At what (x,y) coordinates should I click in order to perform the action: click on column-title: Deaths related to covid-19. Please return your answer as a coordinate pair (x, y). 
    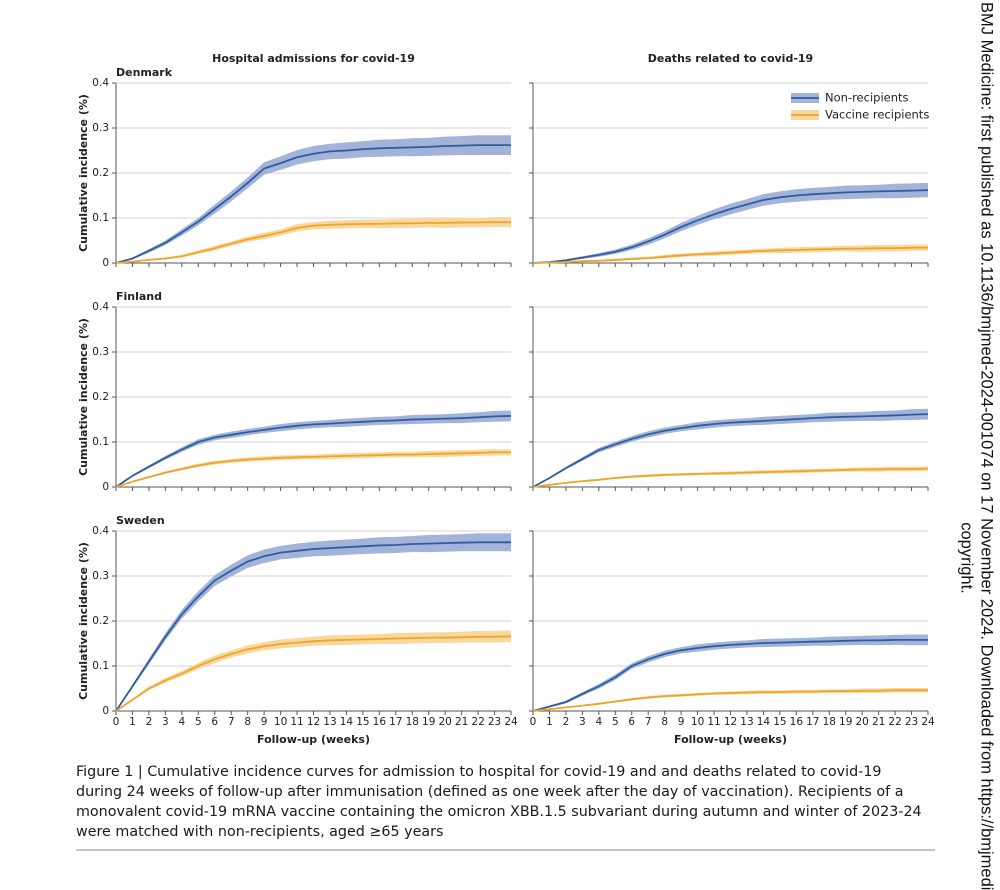
    Looking at the image, I should click on (730, 58).